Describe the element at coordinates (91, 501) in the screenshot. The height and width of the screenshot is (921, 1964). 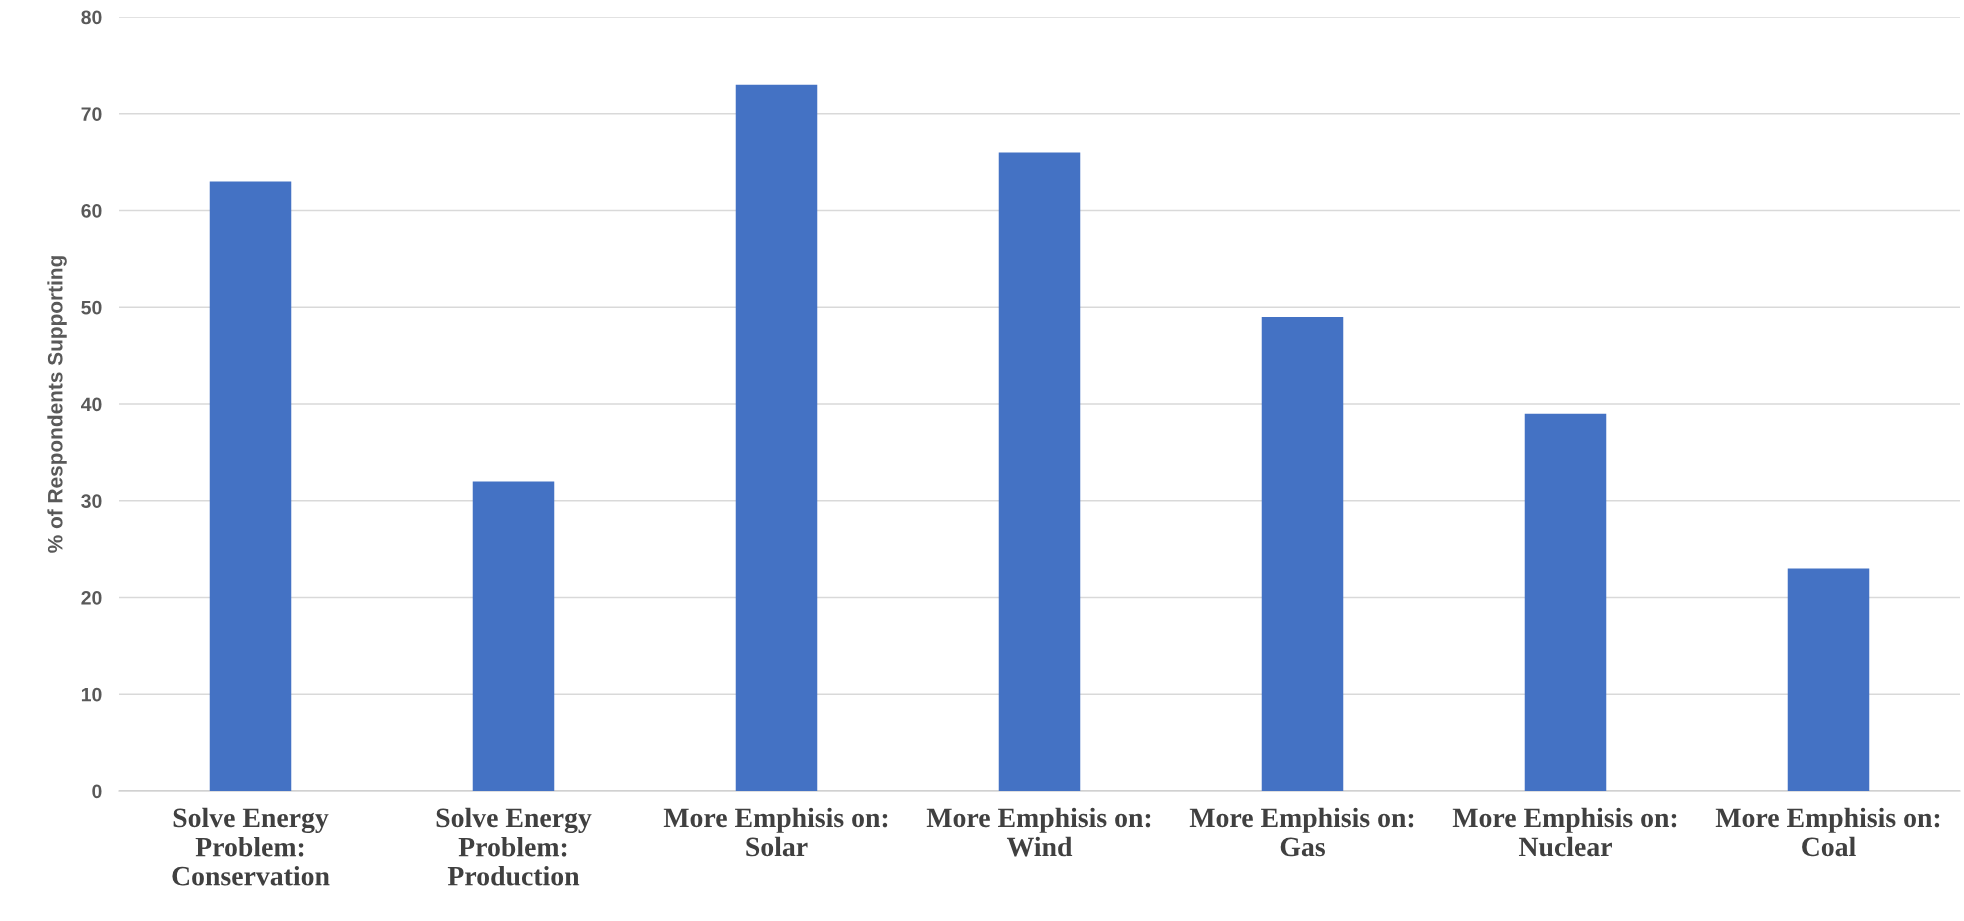
I see `y-tick-label: 30` at that location.